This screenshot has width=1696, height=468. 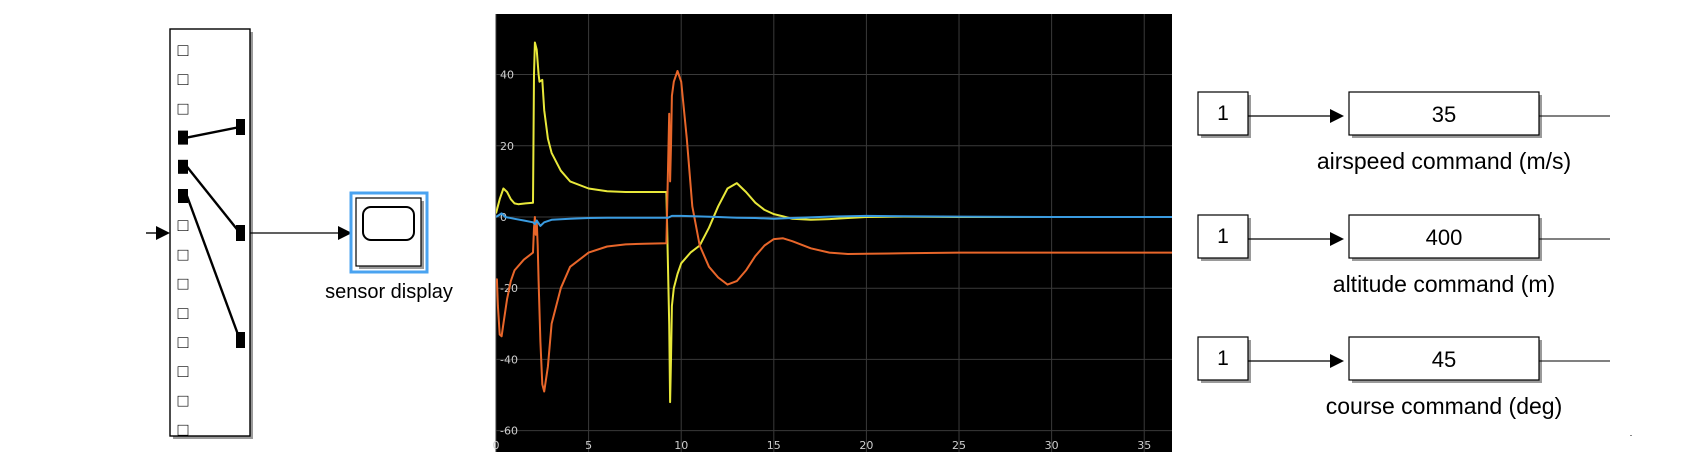 I want to click on command-row: 1 400 altitude command (m), so click(x=1403, y=255).